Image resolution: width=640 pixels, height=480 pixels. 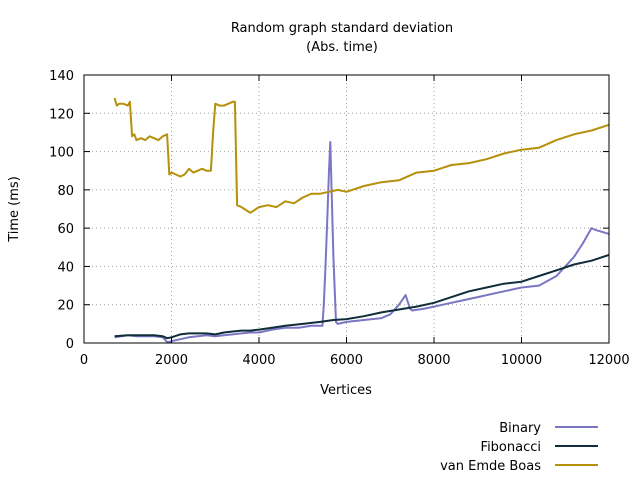 What do you see at coordinates (608, 360) in the screenshot?
I see `x-tick-label: 12000` at bounding box center [608, 360].